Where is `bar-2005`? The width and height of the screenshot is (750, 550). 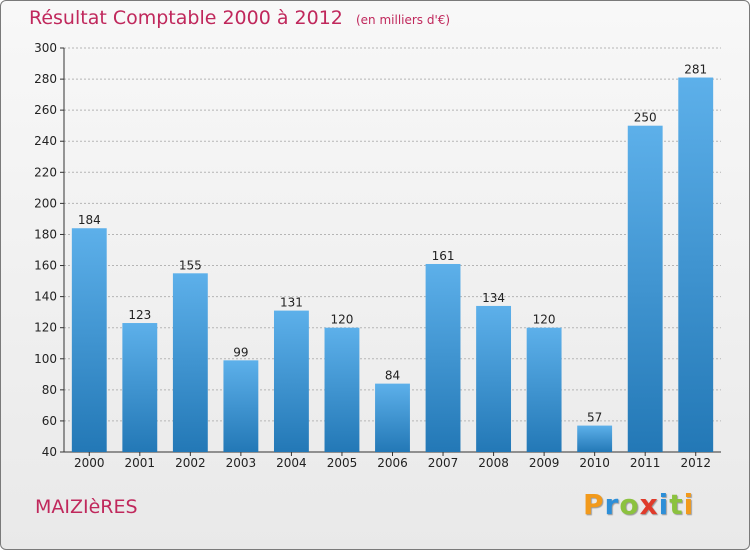 bar-2005 is located at coordinates (342, 389).